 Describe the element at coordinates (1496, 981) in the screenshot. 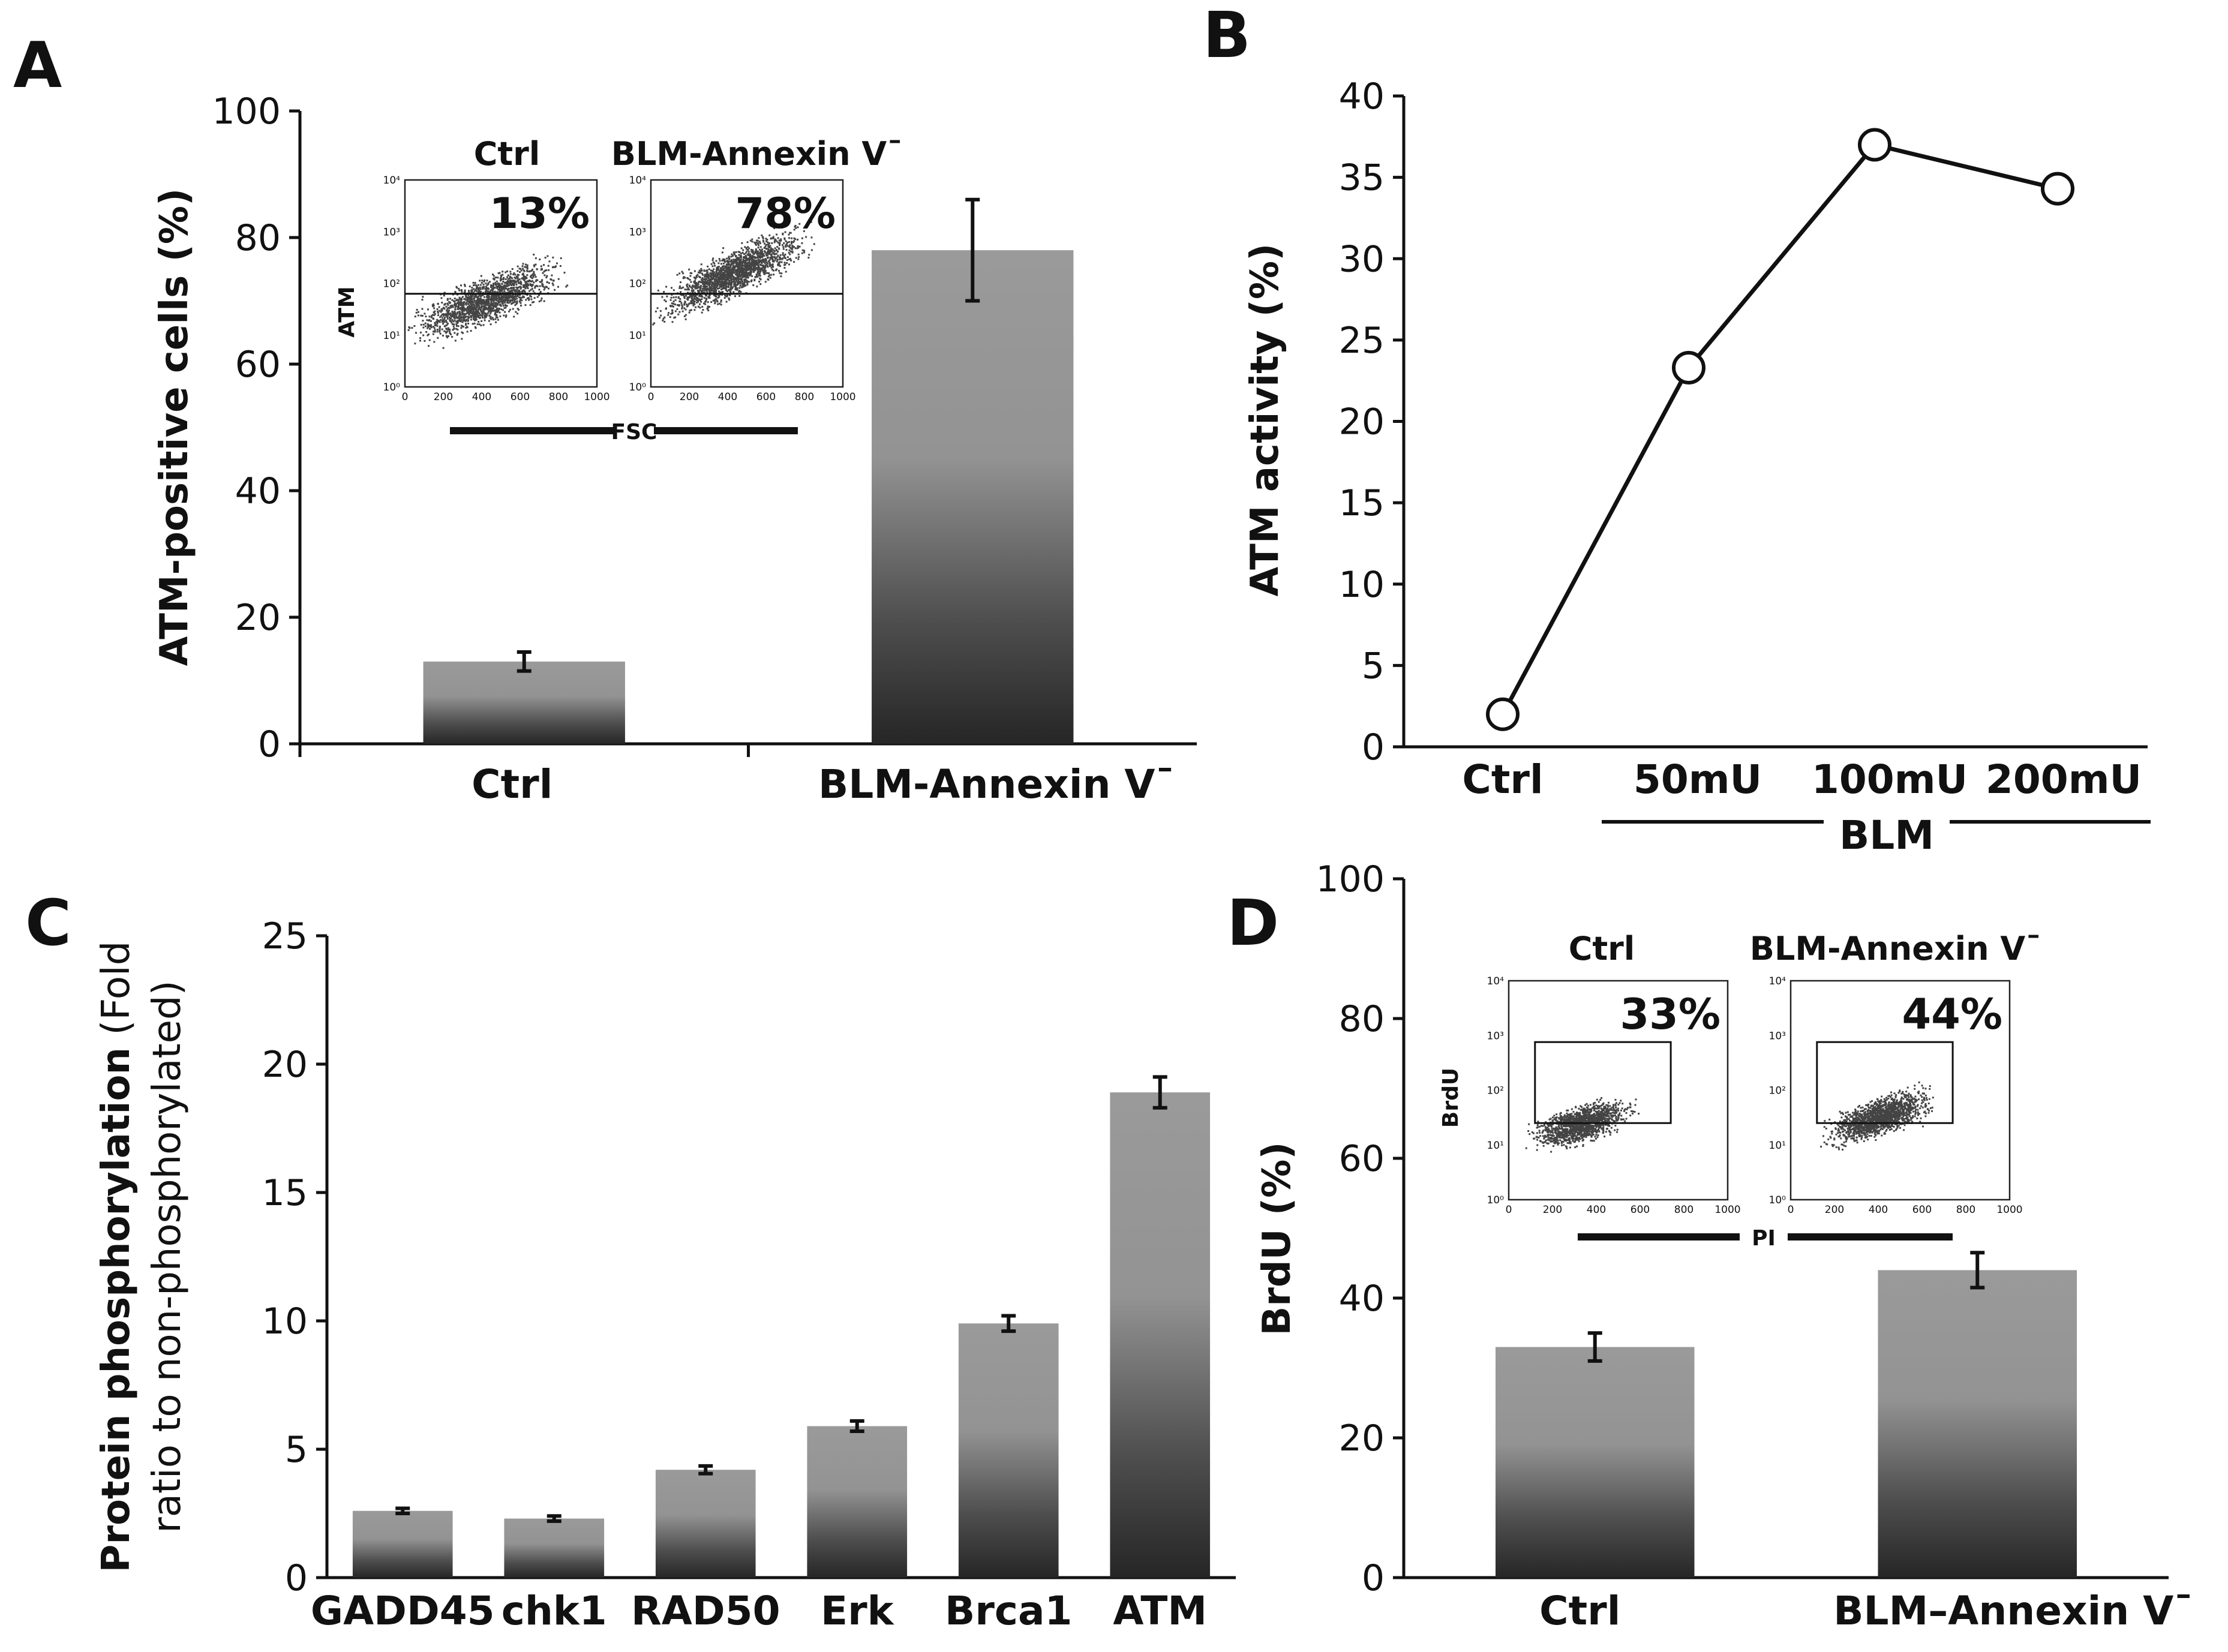

I see `panel-d-ctrl-inset-y-tick: 10⁴` at that location.